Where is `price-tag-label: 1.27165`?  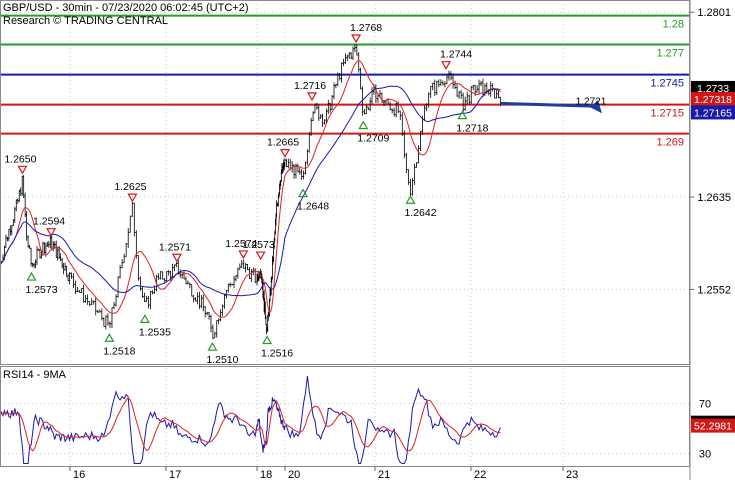
price-tag-label: 1.27165 is located at coordinates (713, 113).